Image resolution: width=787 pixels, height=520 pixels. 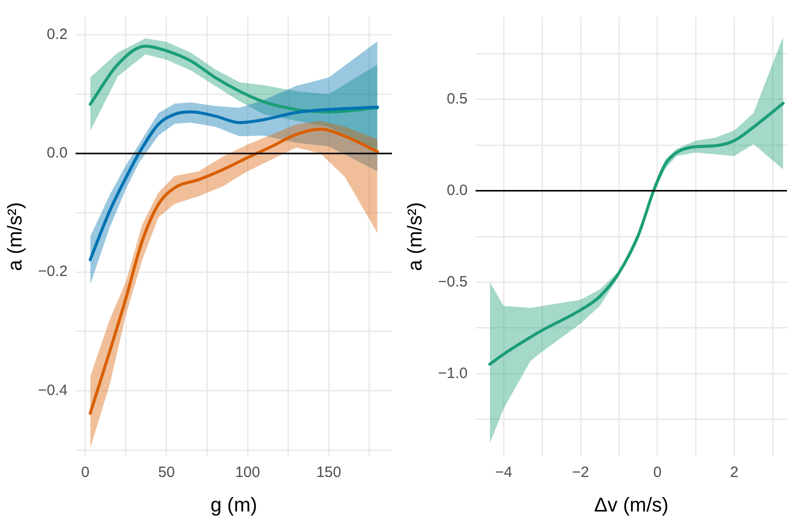 What do you see at coordinates (631, 505) in the screenshot?
I see `x-axis-title: Δv (m/s)` at bounding box center [631, 505].